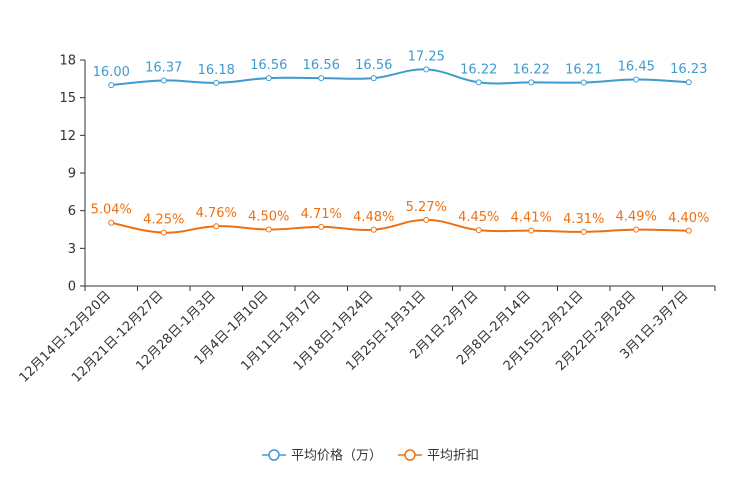 The height and width of the screenshot is (496, 744). What do you see at coordinates (531, 218) in the screenshot?
I see `data-label: 4.41%` at bounding box center [531, 218].